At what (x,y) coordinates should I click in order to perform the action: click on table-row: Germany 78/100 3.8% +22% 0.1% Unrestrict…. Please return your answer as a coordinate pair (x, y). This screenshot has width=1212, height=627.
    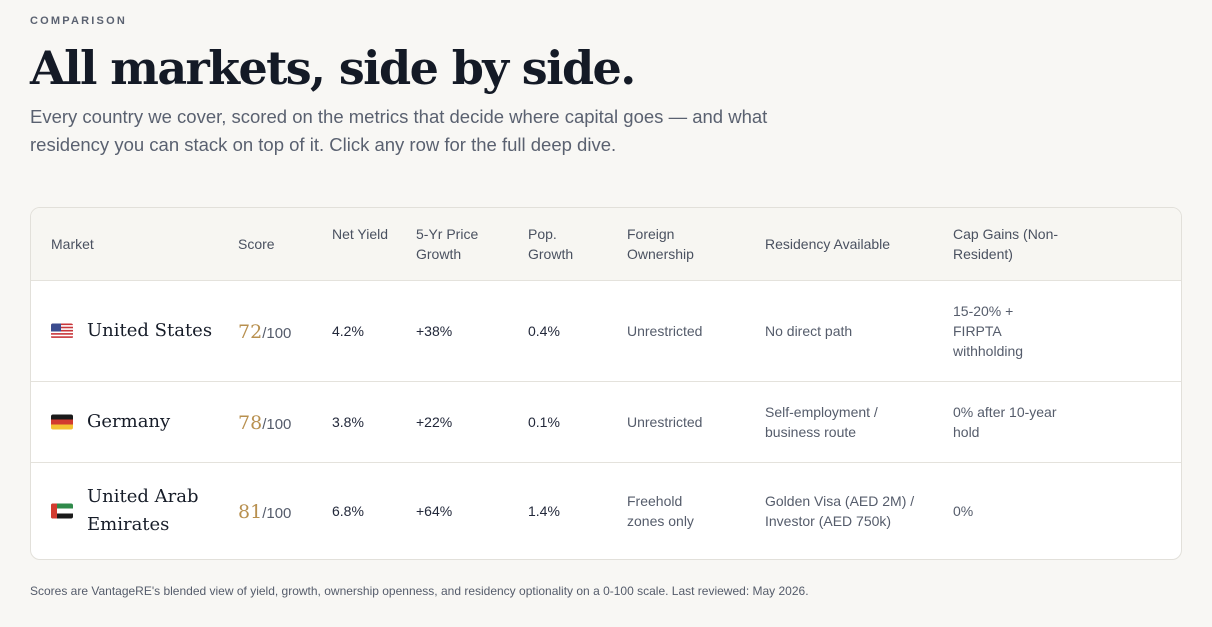
    Looking at the image, I should click on (606, 422).